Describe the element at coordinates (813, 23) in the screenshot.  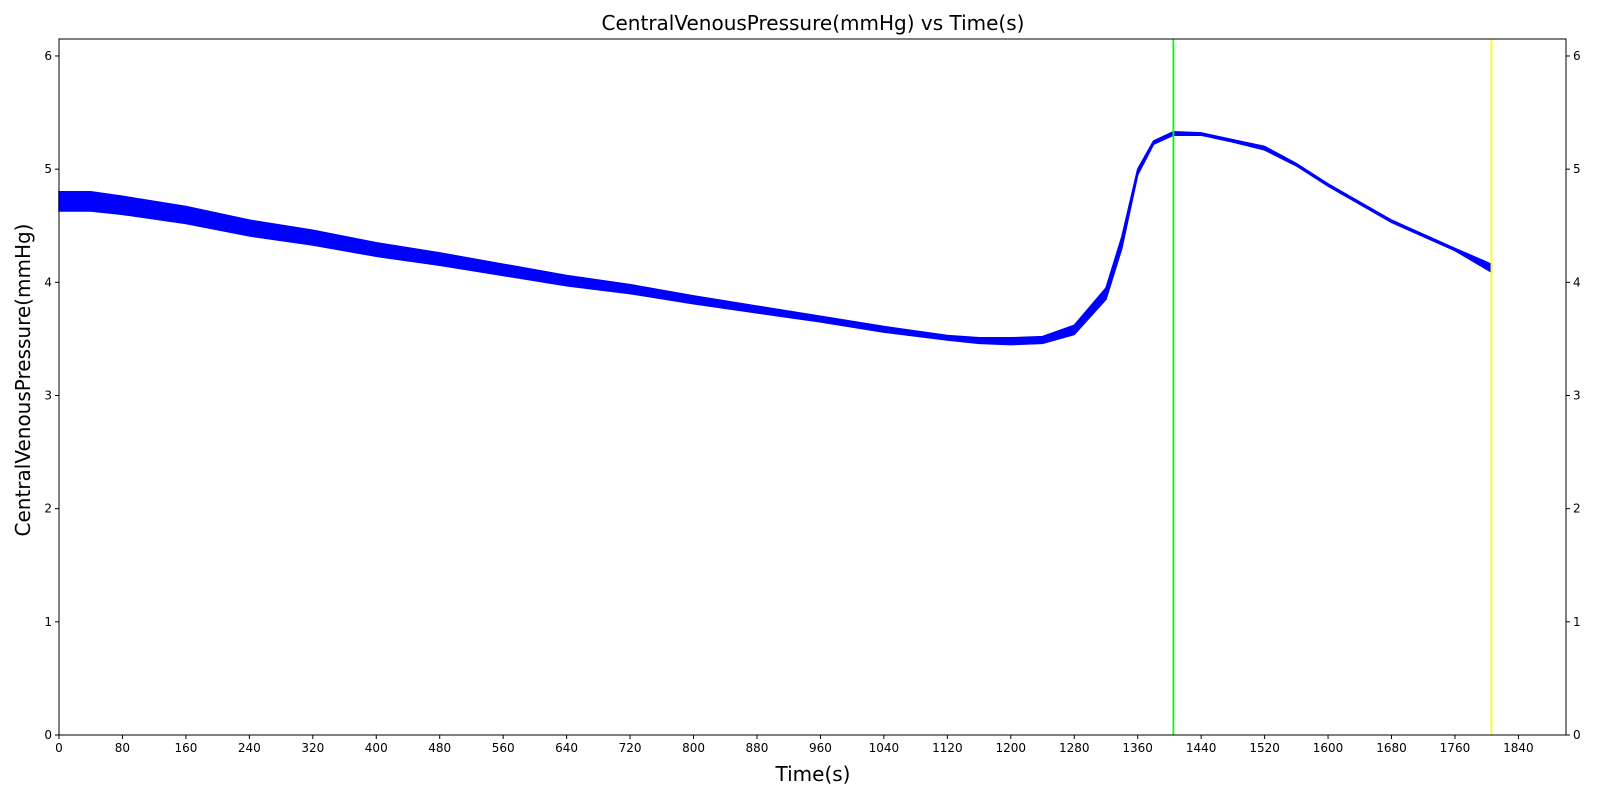
I see `chart-title: CentralVenousPressure(mmHg) vs Time(s)` at that location.